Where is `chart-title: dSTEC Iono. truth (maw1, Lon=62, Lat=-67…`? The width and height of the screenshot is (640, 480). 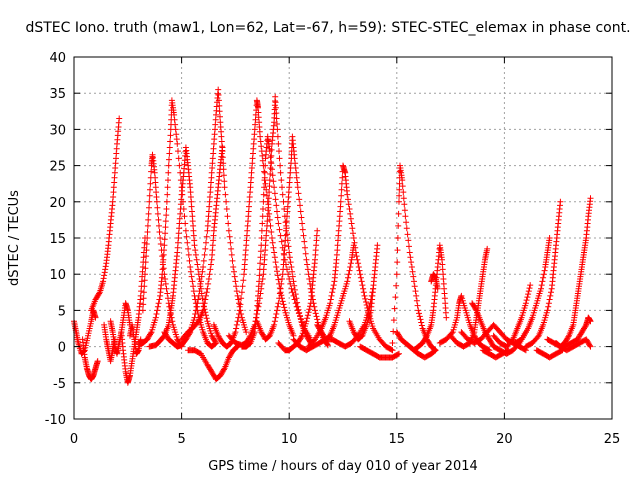
chart-title: dSTEC Iono. truth (maw1, Lon=62, Lat=-67… is located at coordinates (327, 28).